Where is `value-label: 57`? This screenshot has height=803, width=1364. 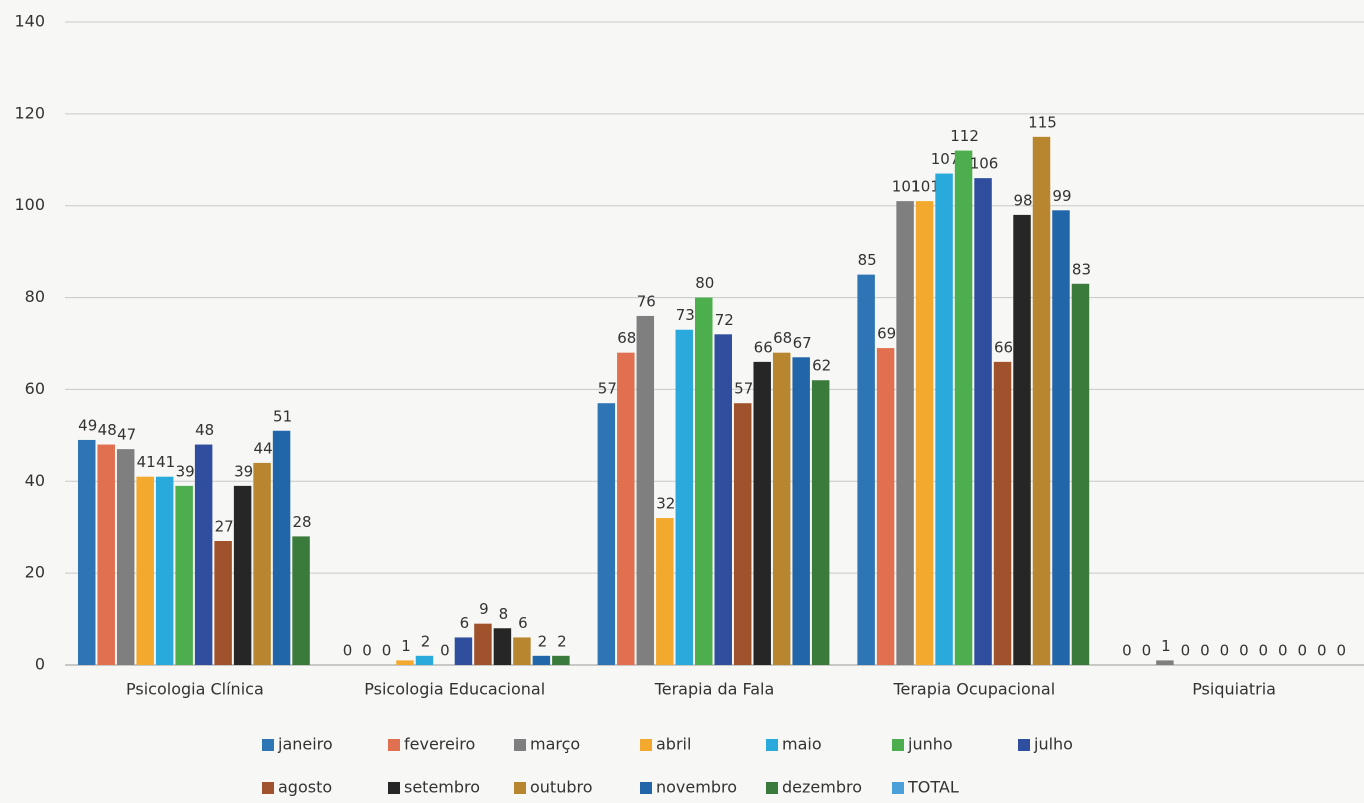
value-label: 57 is located at coordinates (743, 389).